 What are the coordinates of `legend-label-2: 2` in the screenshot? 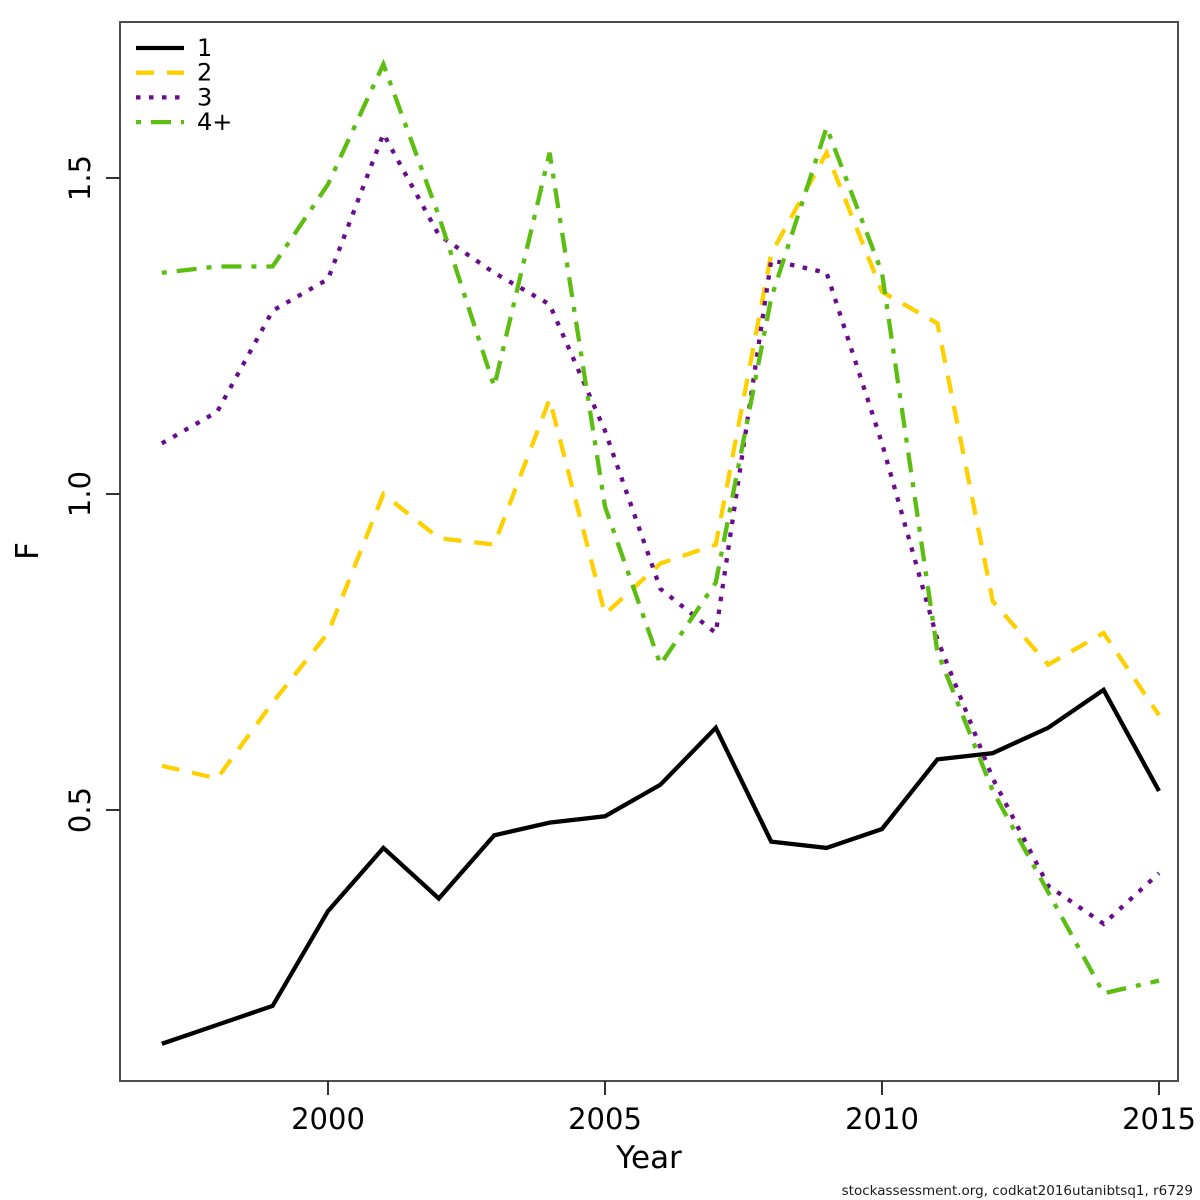 It's located at (204, 73).